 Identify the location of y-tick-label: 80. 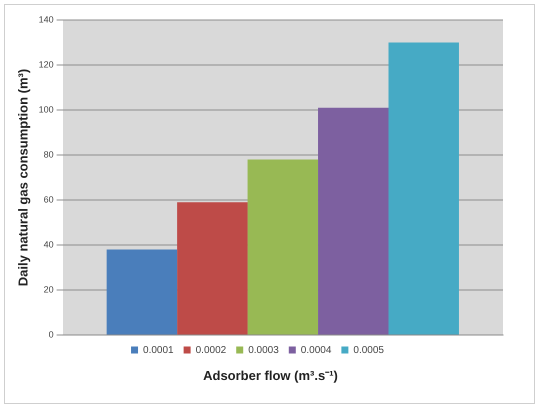
(49, 154).